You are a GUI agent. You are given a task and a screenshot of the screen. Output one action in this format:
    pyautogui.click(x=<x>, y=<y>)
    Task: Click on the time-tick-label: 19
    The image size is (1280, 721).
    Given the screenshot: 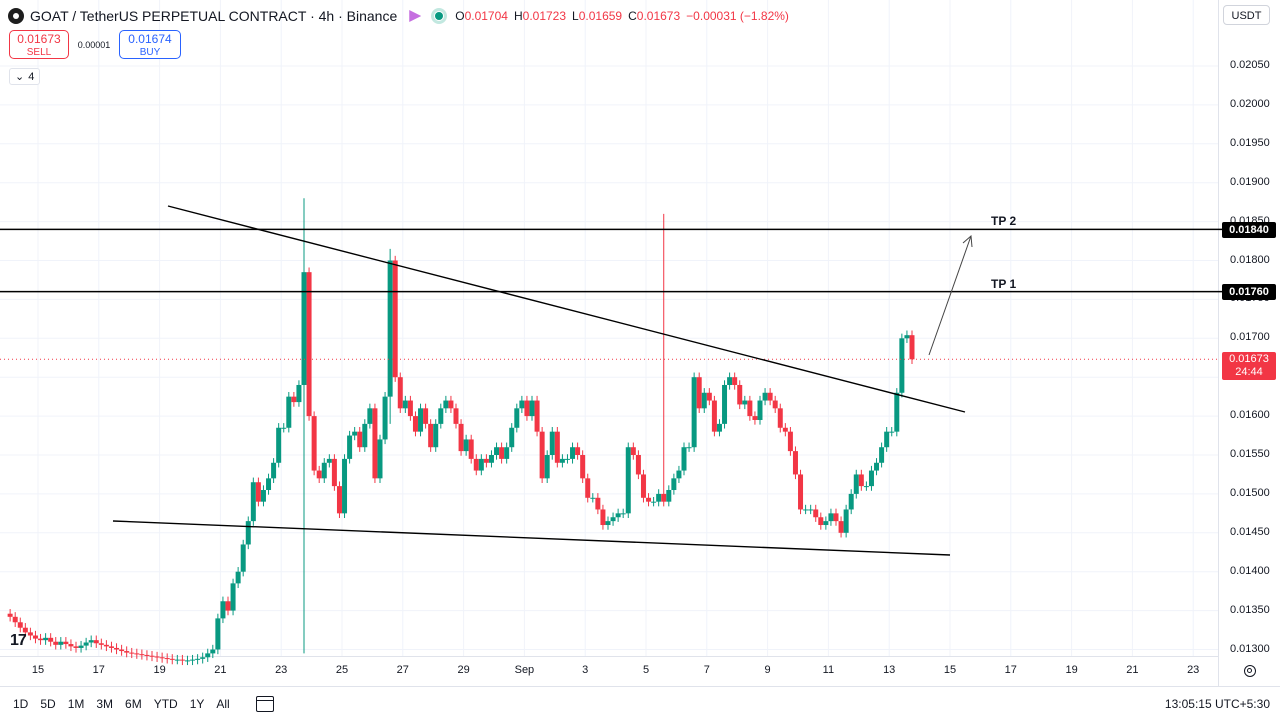 What is the action you would take?
    pyautogui.click(x=1071, y=670)
    